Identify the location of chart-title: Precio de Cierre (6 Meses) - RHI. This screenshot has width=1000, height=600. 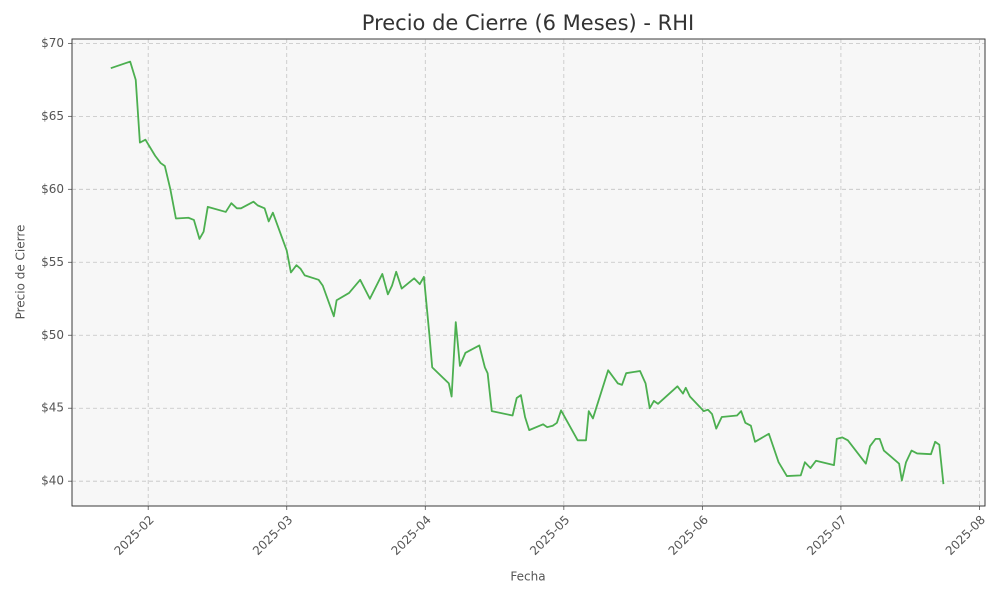
(528, 23).